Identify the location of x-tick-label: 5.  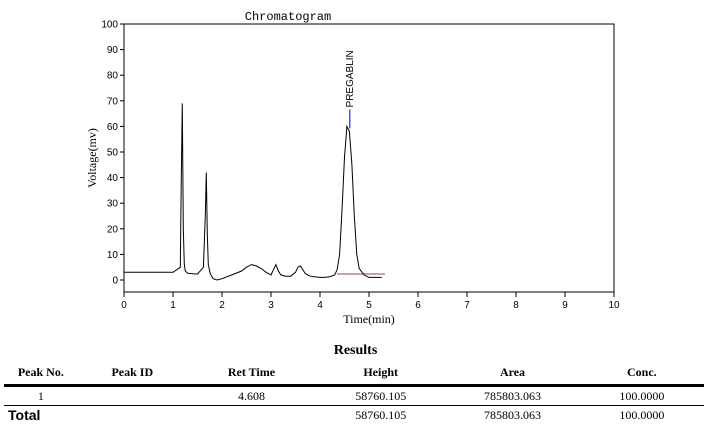
(369, 305).